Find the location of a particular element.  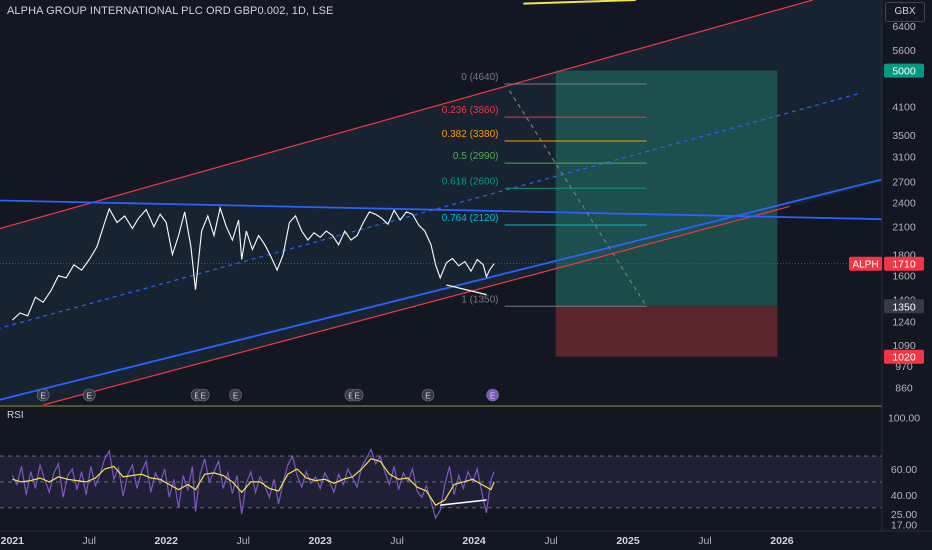

earnings-marker-7: E is located at coordinates (428, 395).